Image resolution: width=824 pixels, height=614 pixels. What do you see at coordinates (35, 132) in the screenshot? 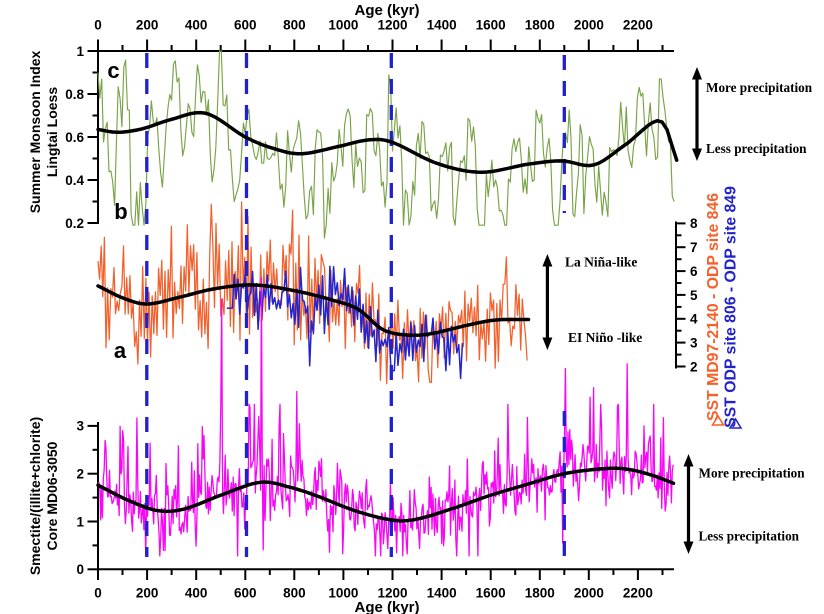
I see `svg-text: Summer Monsoon Index` at bounding box center [35, 132].